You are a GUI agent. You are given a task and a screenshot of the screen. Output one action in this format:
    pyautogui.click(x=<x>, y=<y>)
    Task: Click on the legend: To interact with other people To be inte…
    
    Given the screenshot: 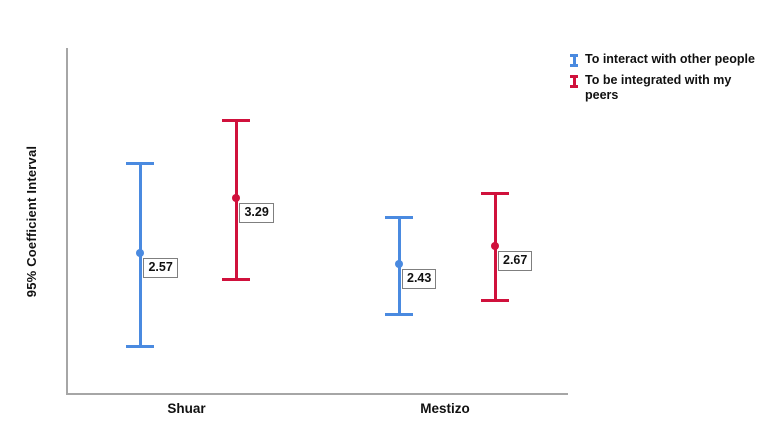 What is the action you would take?
    pyautogui.click(x=666, y=77)
    